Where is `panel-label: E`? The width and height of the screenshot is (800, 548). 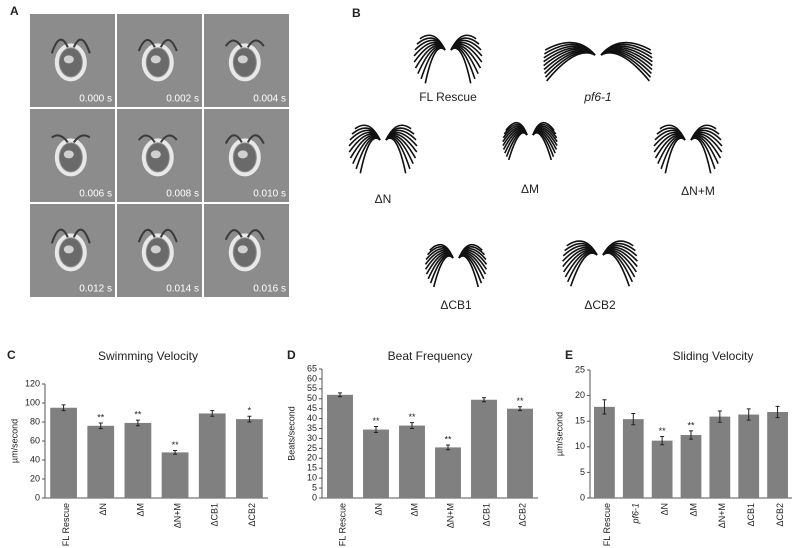
panel-label: E is located at coordinates (569, 355).